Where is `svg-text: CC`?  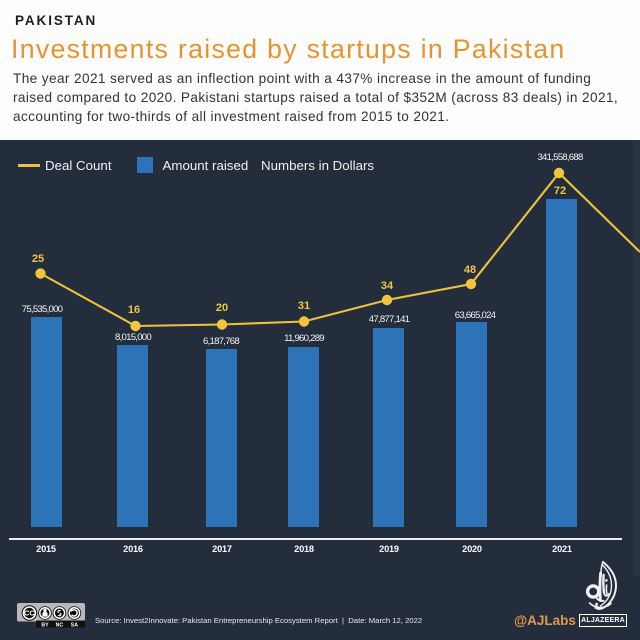
svg-text: CC is located at coordinates (29, 613).